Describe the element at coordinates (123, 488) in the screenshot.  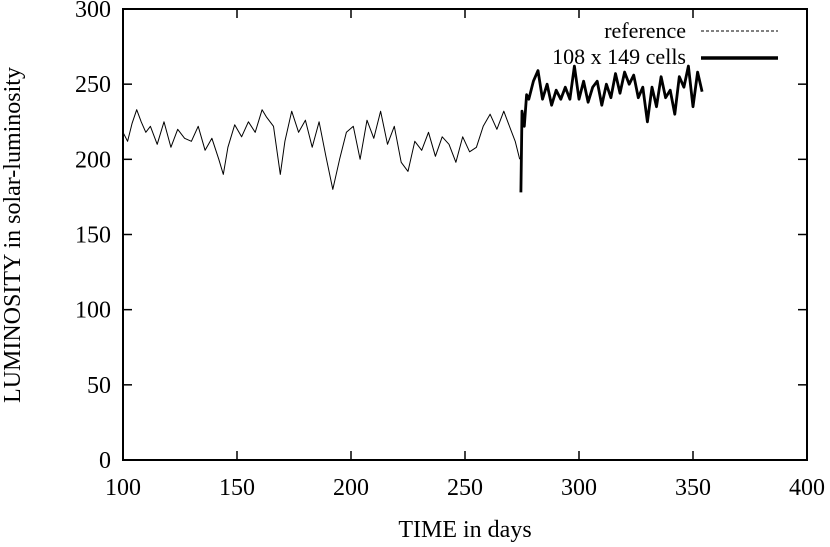
I see `x-tick-label: 100` at that location.